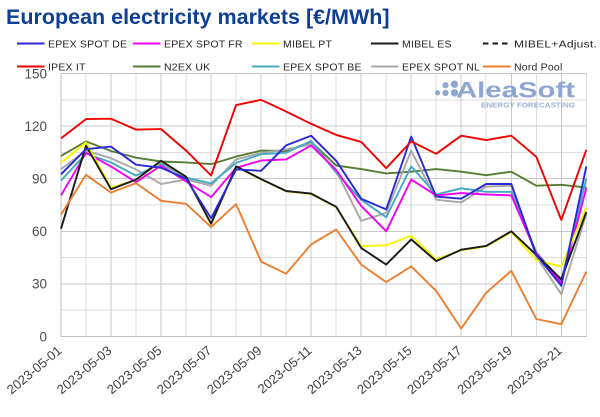 Image resolution: width=600 pixels, height=417 pixels. Describe the element at coordinates (67, 67) in the screenshot. I see `svg-text: IPEX IT` at that location.